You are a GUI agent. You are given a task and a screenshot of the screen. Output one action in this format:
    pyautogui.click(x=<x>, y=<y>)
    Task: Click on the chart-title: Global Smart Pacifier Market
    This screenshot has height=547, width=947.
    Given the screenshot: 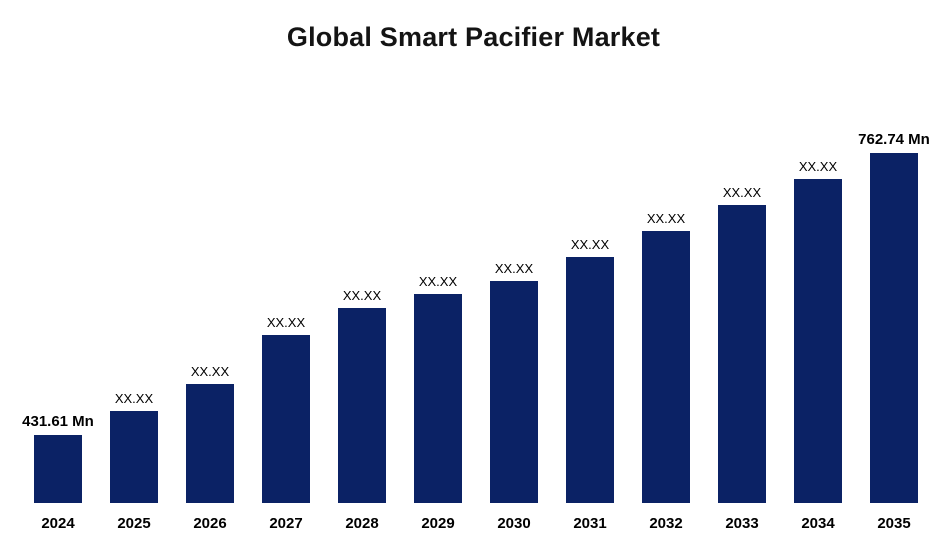 What is the action you would take?
    pyautogui.click(x=473, y=37)
    